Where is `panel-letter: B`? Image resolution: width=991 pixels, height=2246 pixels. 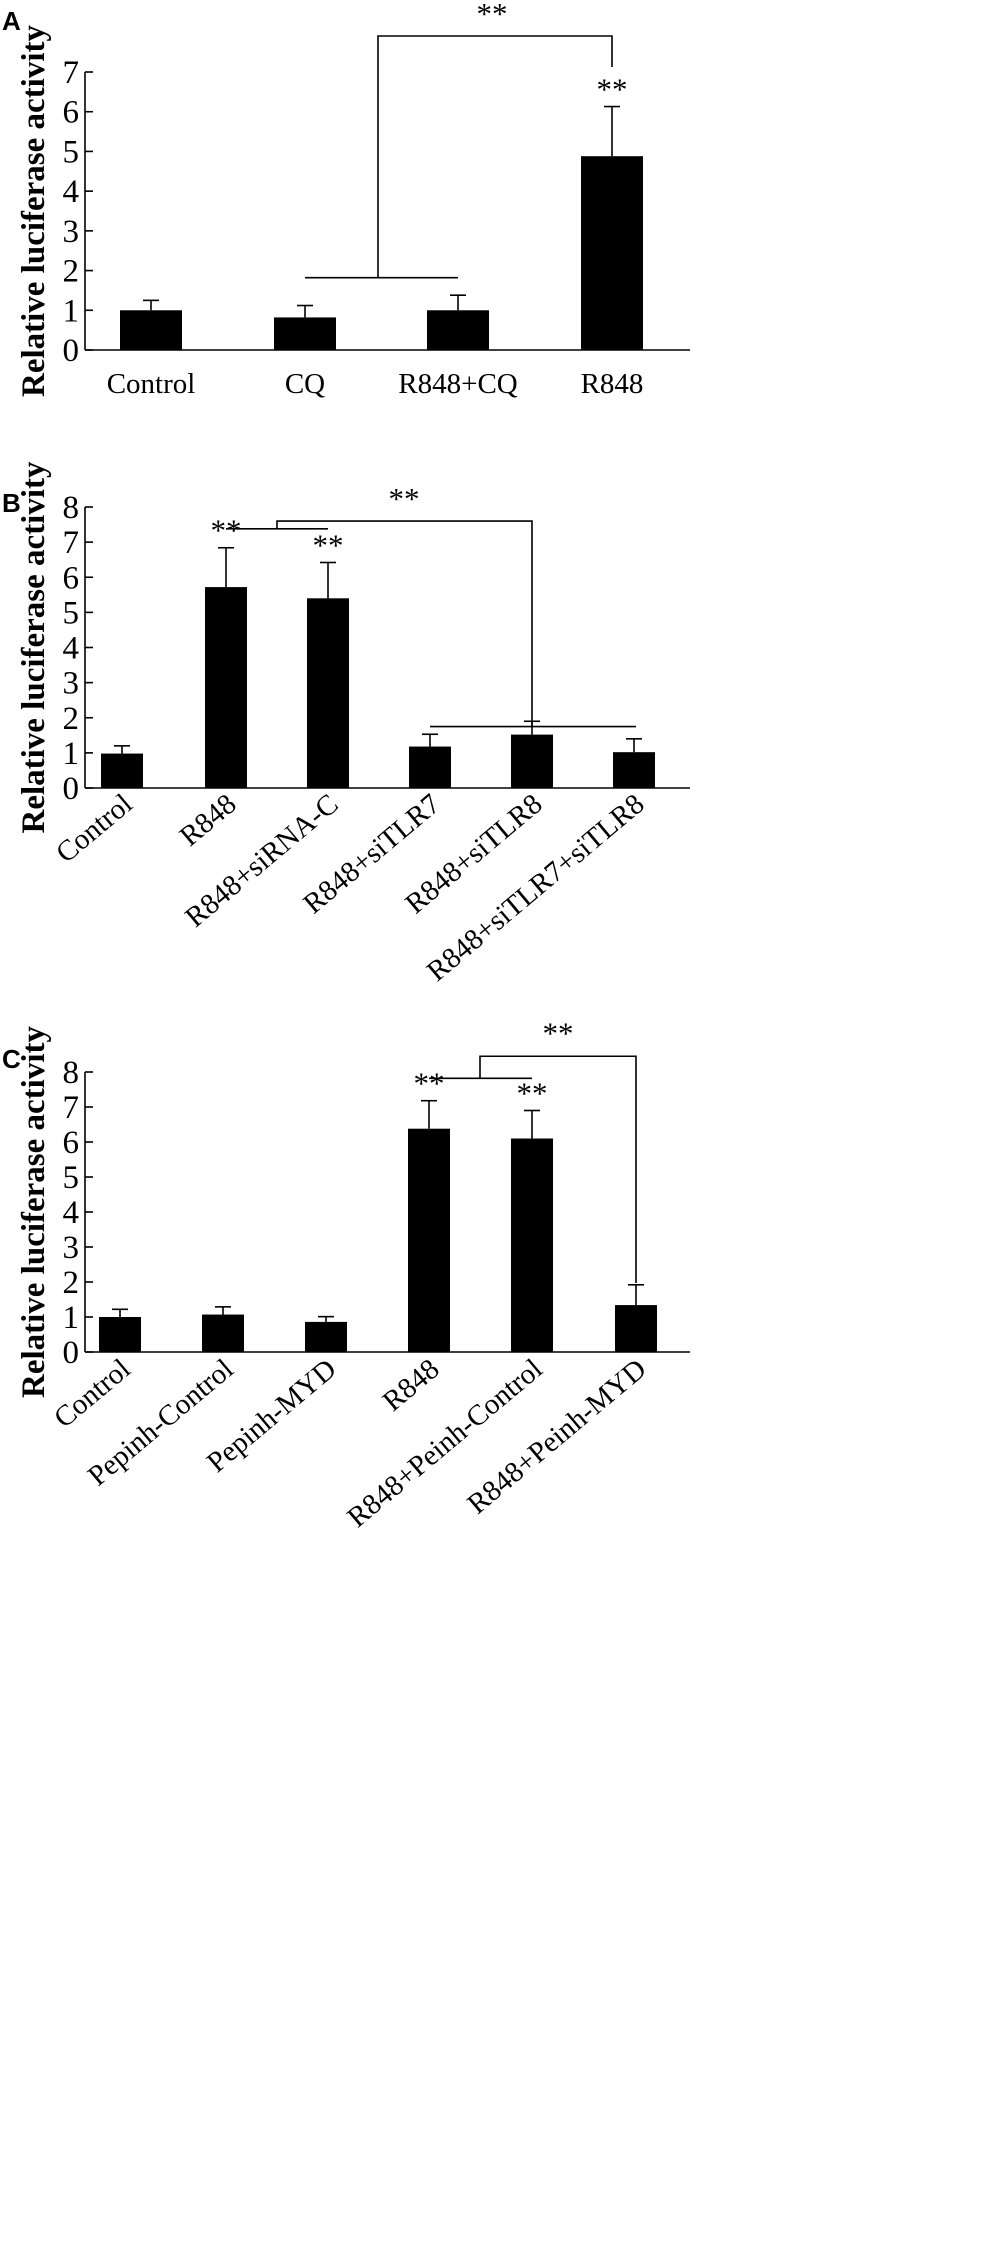
panel-letter: B is located at coordinates (11, 503).